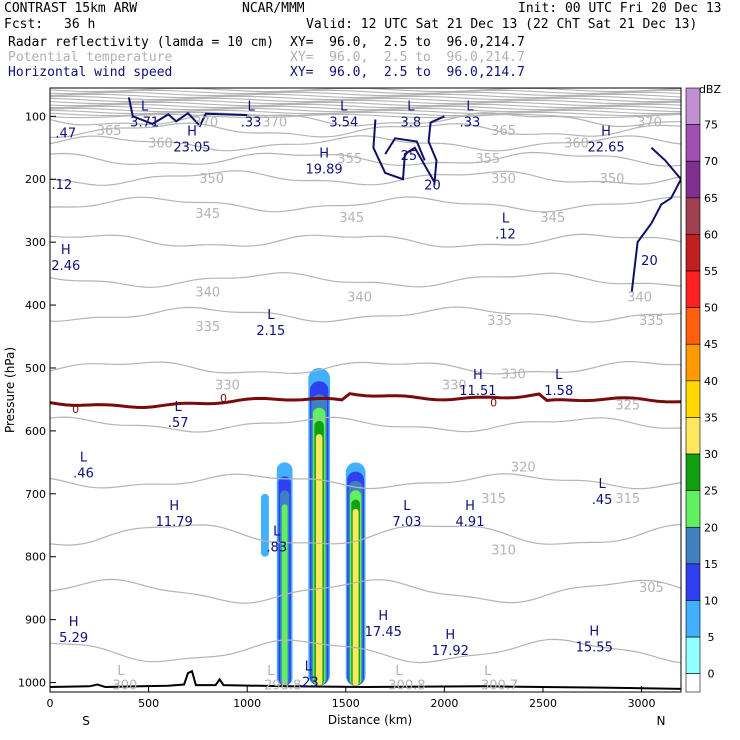  Describe the element at coordinates (144, 122) in the screenshot. I see `extremum-value: 3.71` at that location.